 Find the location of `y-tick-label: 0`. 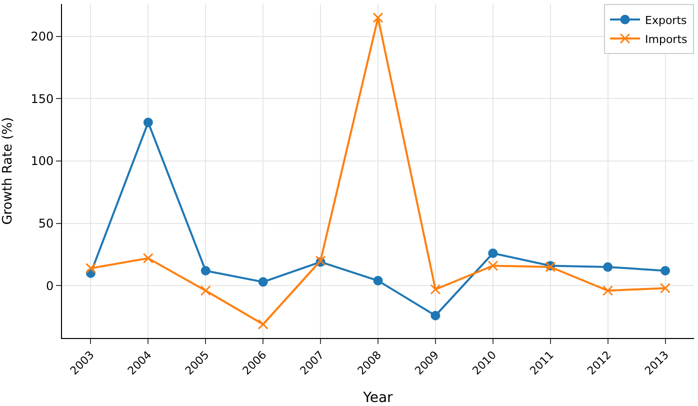

y-tick-label: 0 is located at coordinates (50, 285).